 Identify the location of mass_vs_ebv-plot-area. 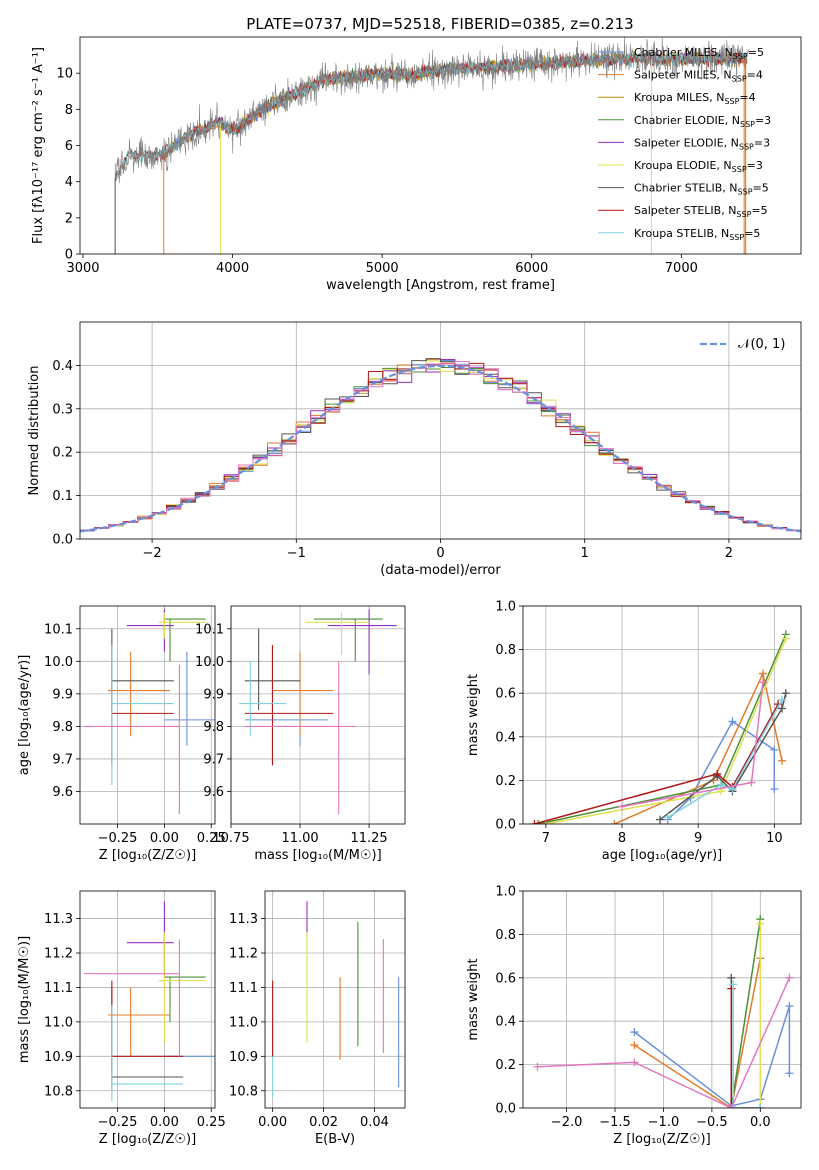
(335, 999).